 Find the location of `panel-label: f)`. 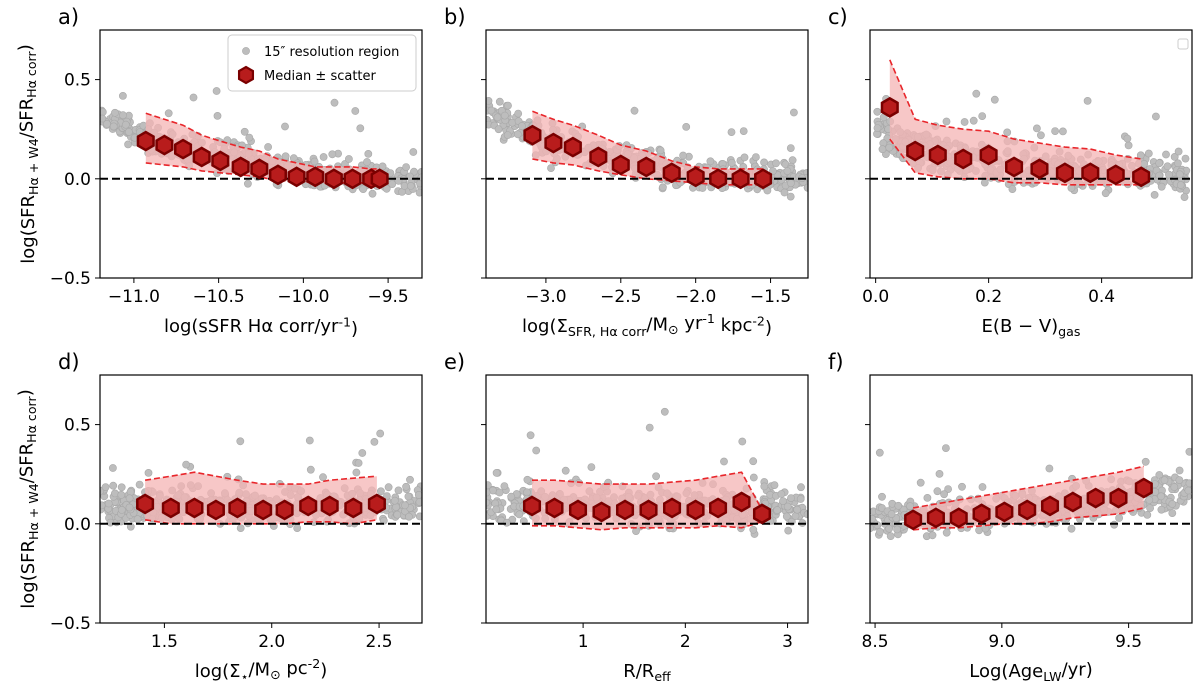

panel-label: f) is located at coordinates (836, 362).